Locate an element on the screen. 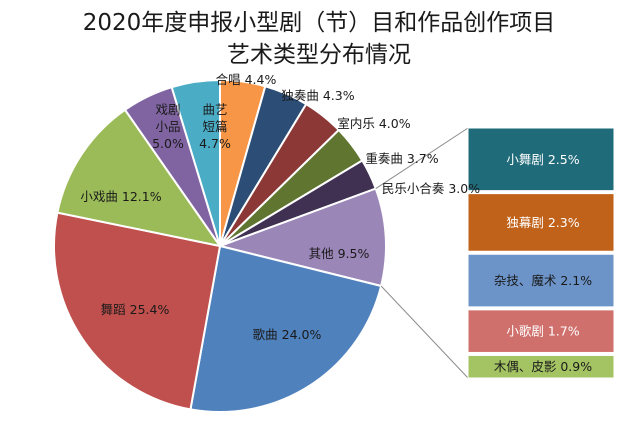 The height and width of the screenshot is (425, 638). chart-title-line-1: 2020年度申报小型剧（节）目和作品创作项目 is located at coordinates (319, 23).